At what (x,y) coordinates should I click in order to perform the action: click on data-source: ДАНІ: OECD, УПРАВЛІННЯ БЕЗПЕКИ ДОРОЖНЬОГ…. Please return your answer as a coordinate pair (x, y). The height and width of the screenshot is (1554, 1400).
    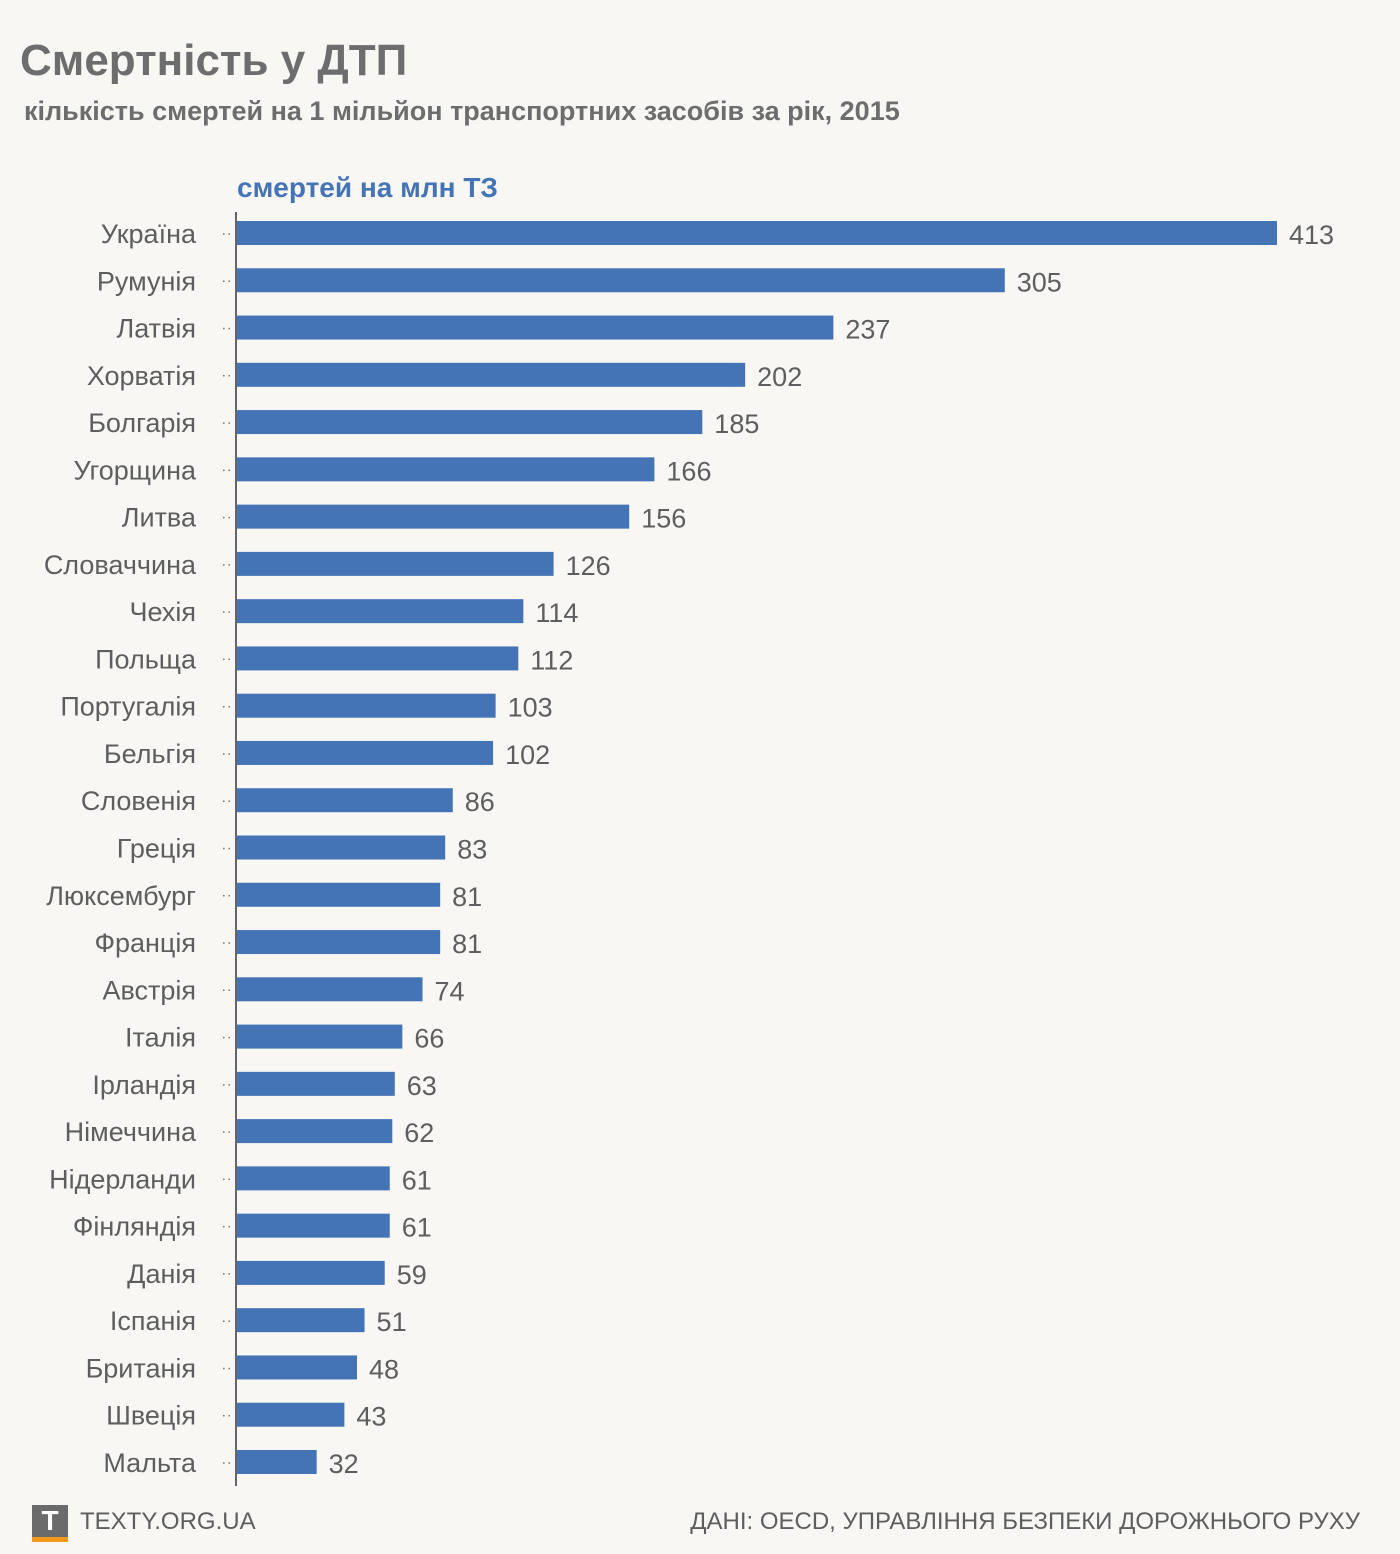
    Looking at the image, I should click on (1025, 1521).